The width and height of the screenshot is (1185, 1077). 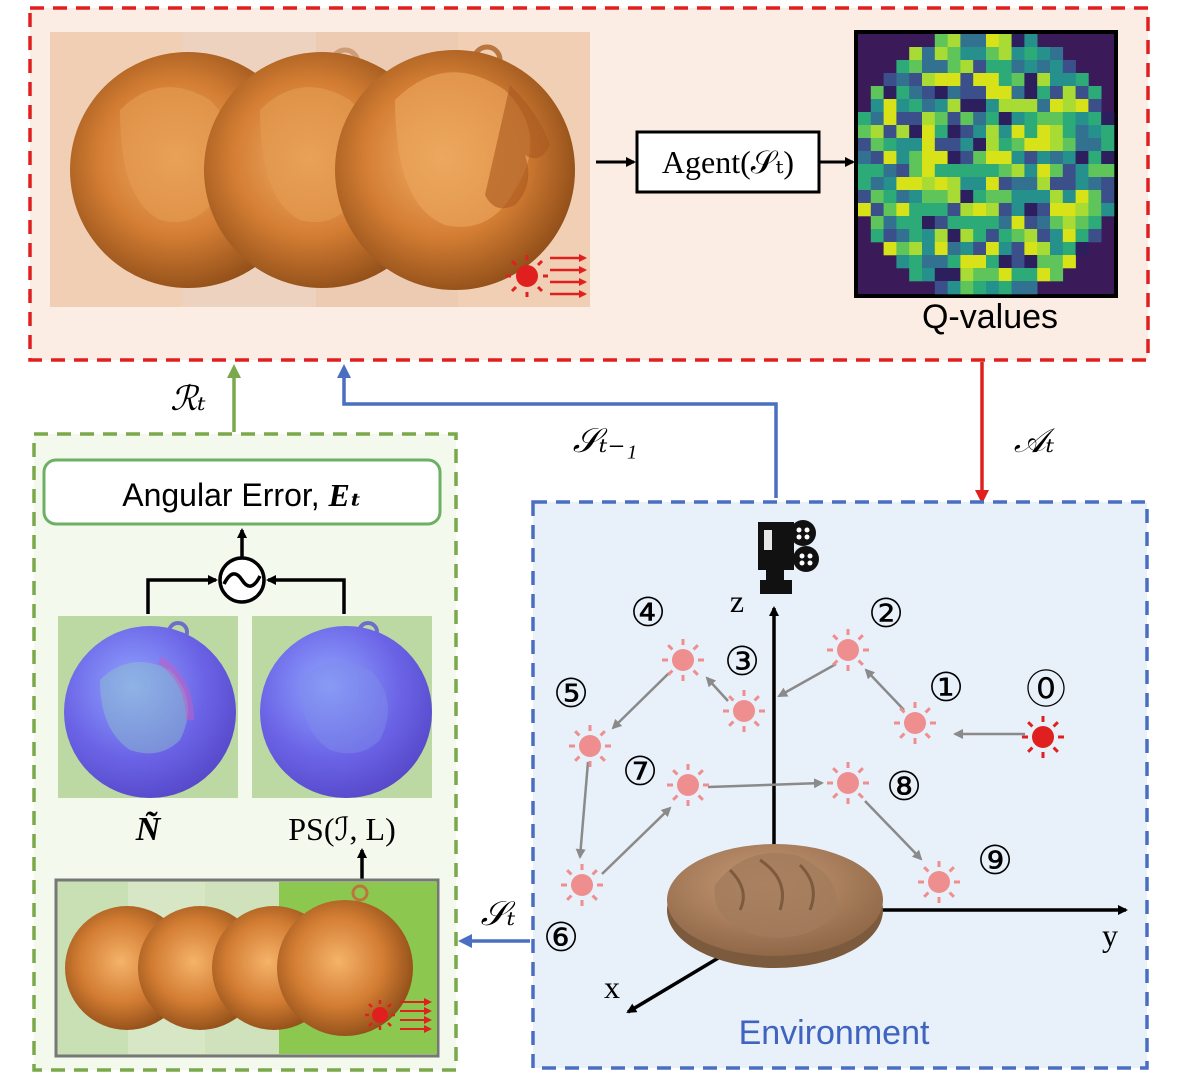 What do you see at coordinates (341, 829) in the screenshot?
I see `ps-label: PS(ℐ, L)` at bounding box center [341, 829].